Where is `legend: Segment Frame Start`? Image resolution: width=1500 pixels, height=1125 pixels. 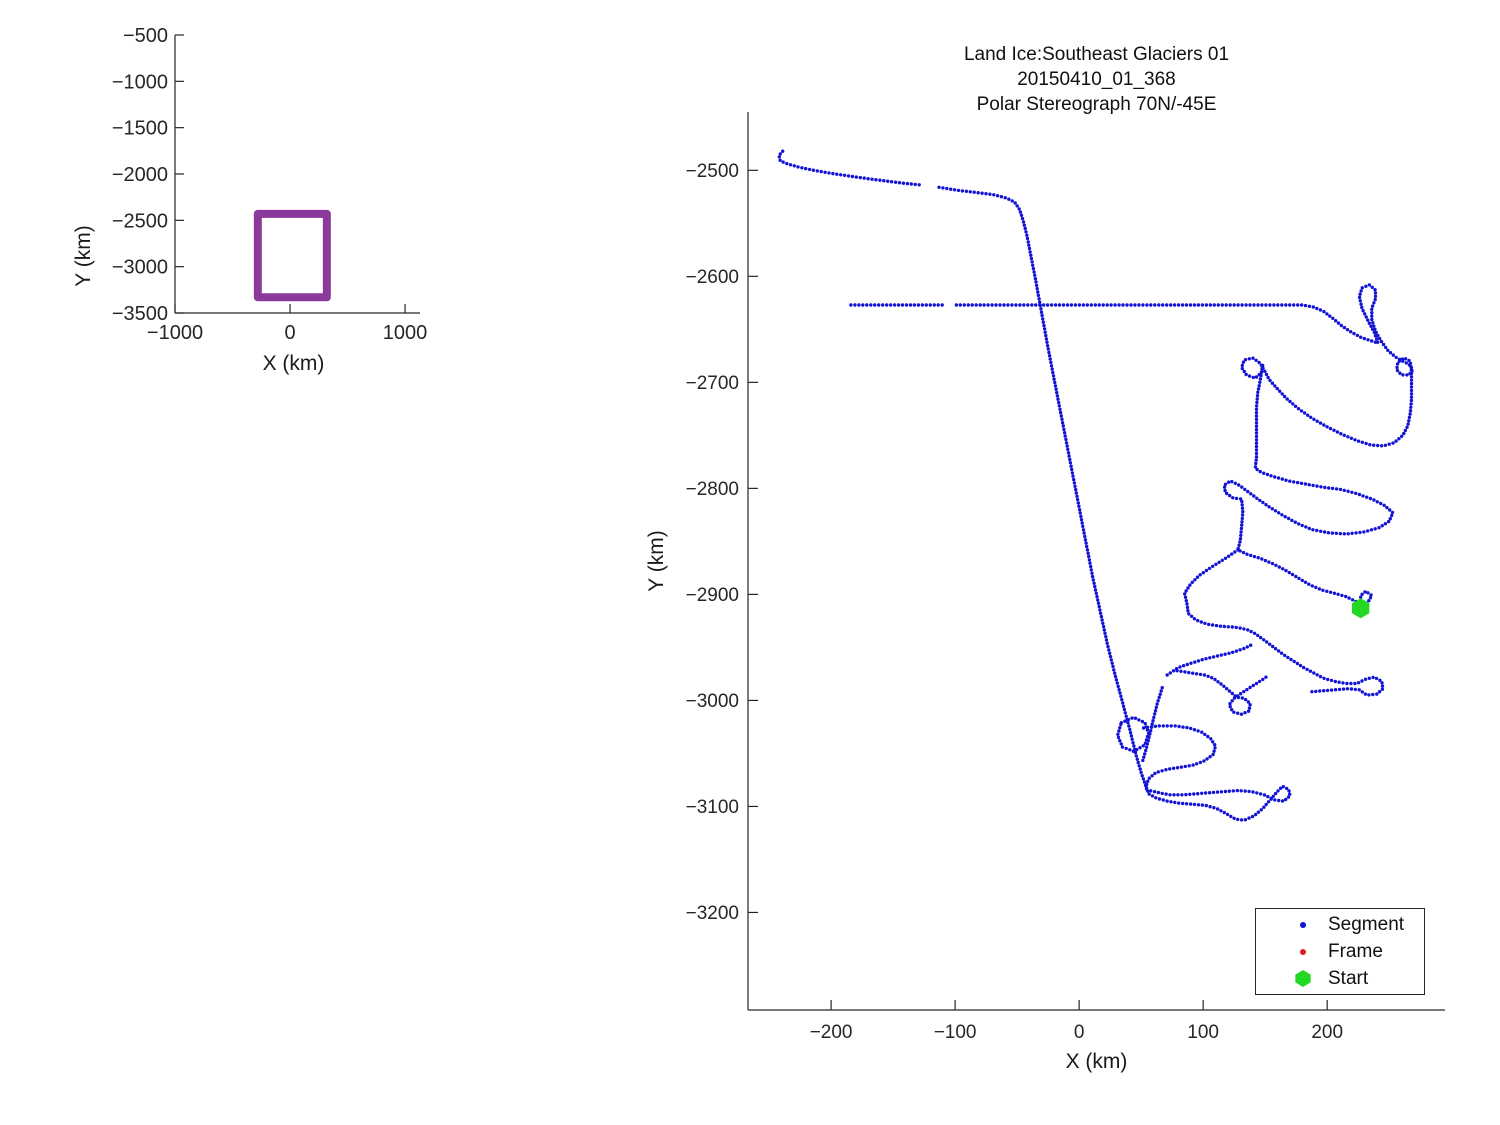 legend: Segment Frame Start is located at coordinates (1340, 951).